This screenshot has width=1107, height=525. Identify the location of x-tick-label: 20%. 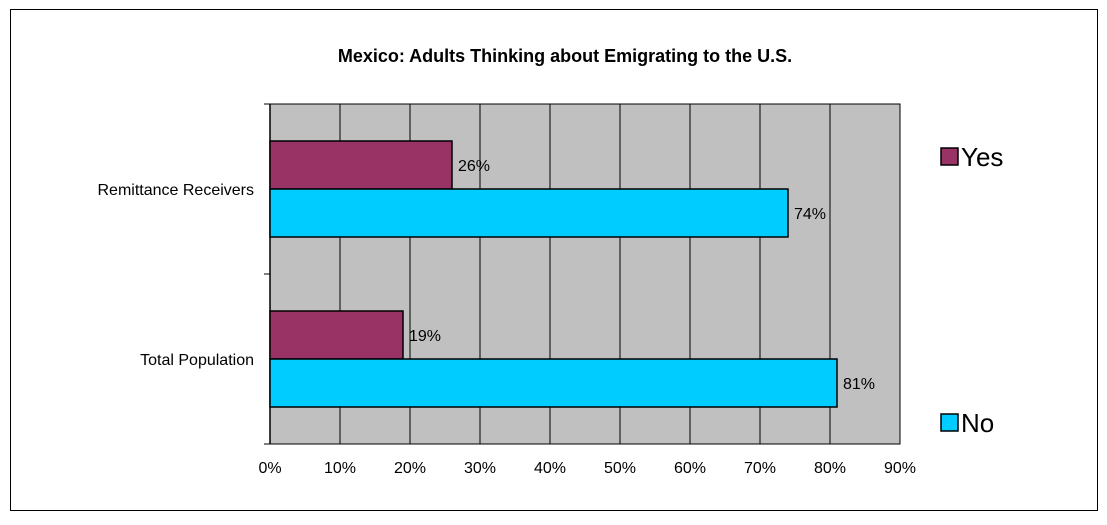
(410, 468).